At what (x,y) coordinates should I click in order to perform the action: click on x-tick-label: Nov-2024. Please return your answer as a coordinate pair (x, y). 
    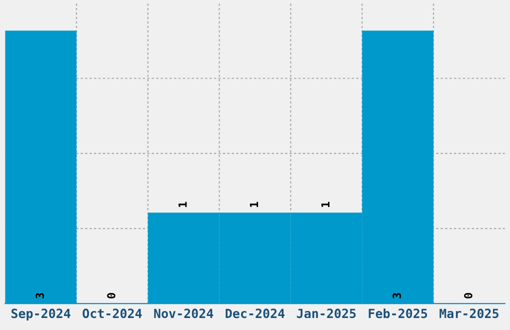
    Looking at the image, I should click on (184, 313).